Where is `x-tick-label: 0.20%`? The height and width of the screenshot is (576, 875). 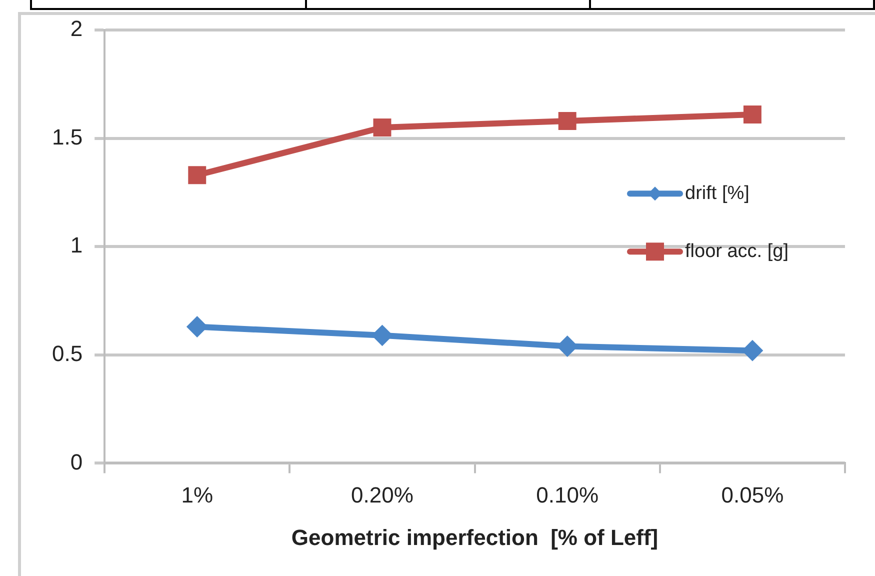
x-tick-label: 0.20% is located at coordinates (382, 495).